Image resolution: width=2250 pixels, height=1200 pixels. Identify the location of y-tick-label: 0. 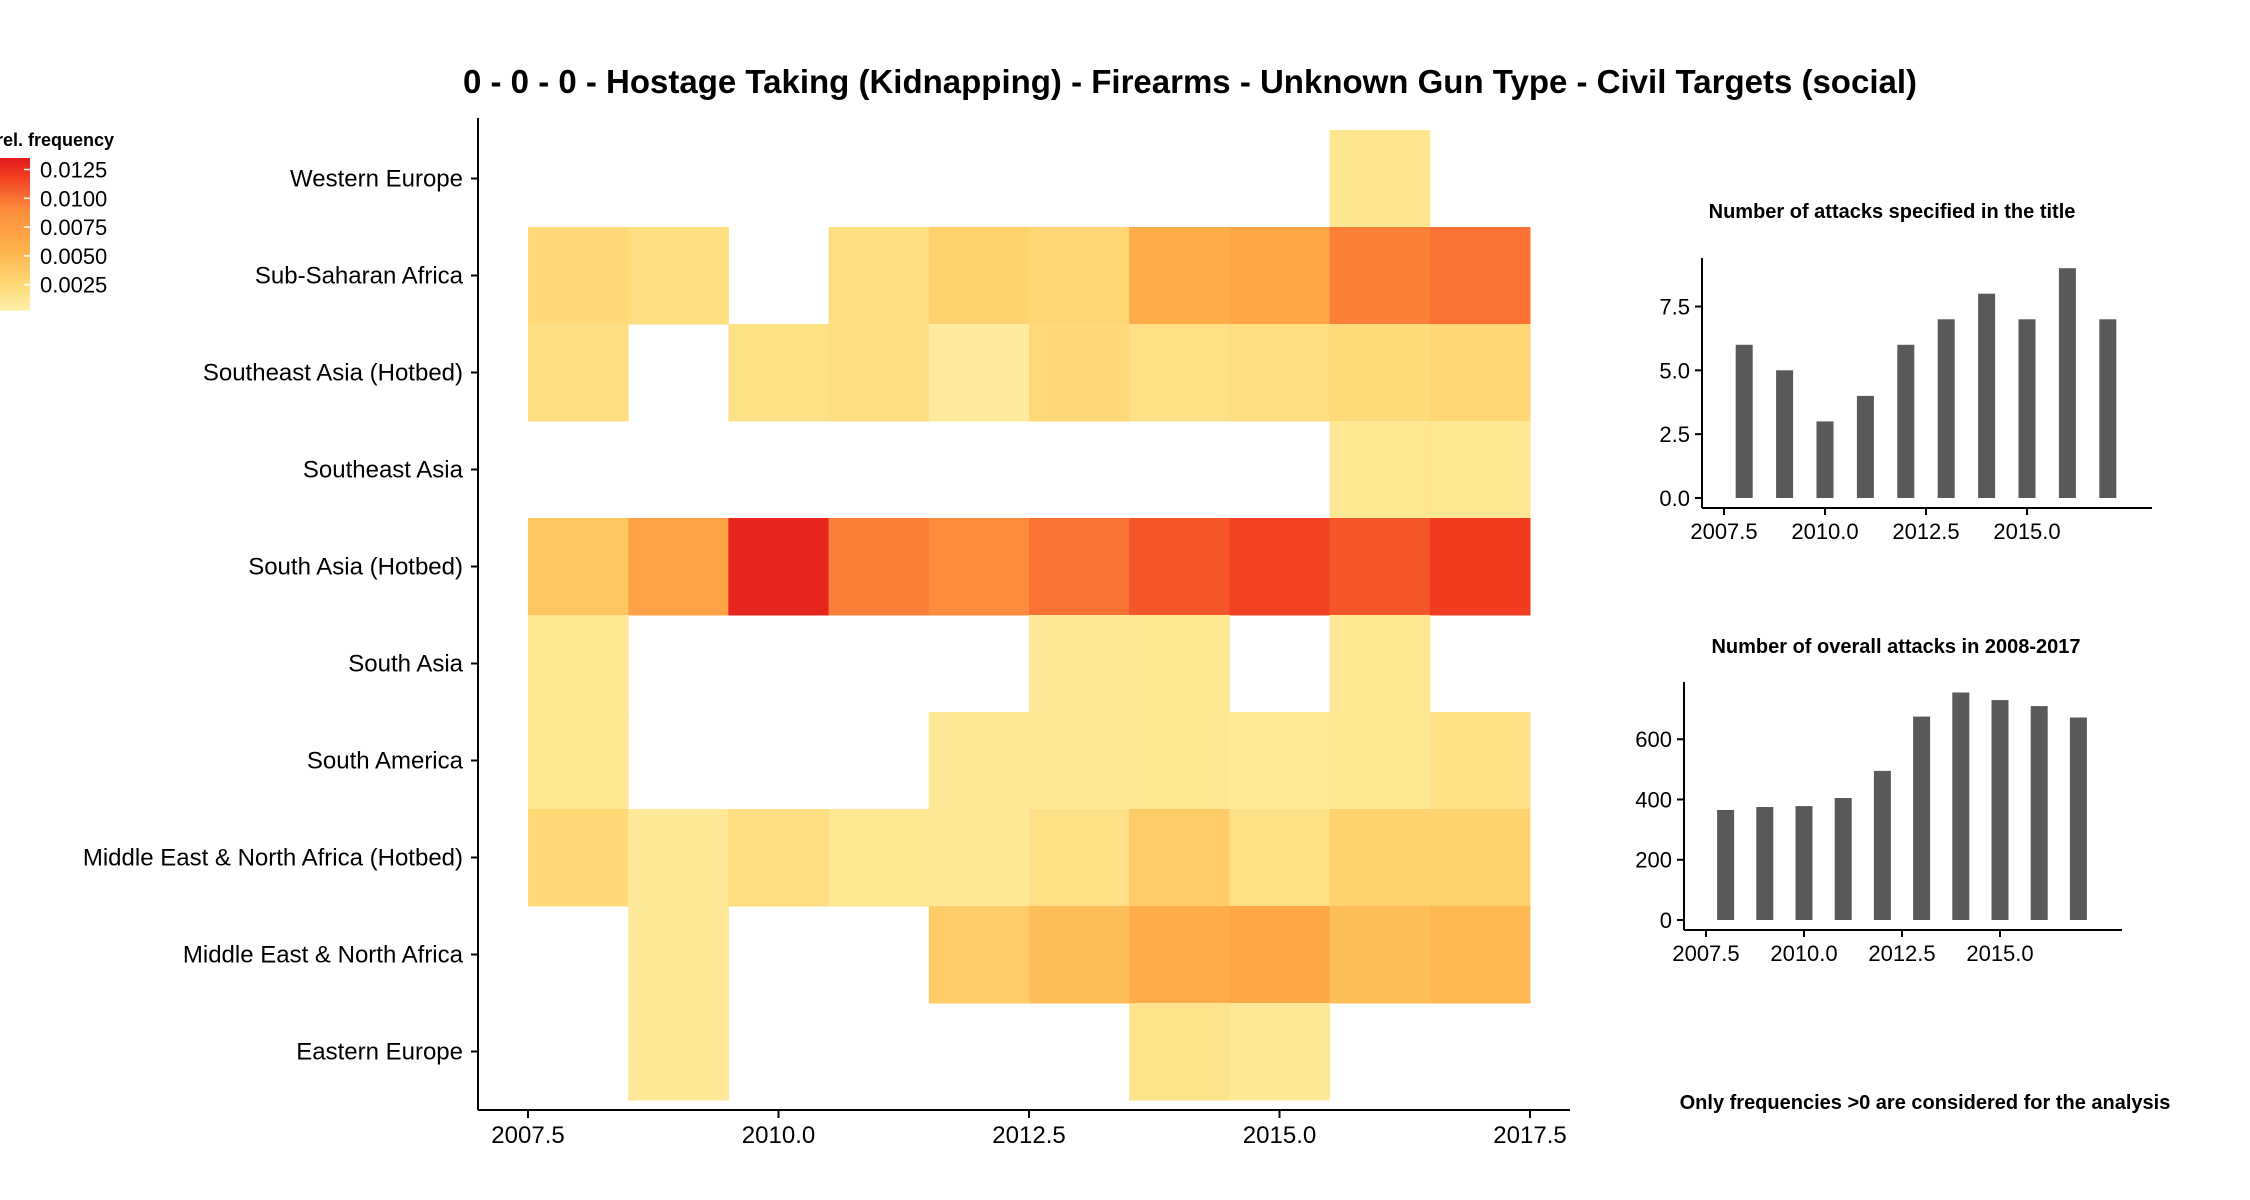
(1666, 920).